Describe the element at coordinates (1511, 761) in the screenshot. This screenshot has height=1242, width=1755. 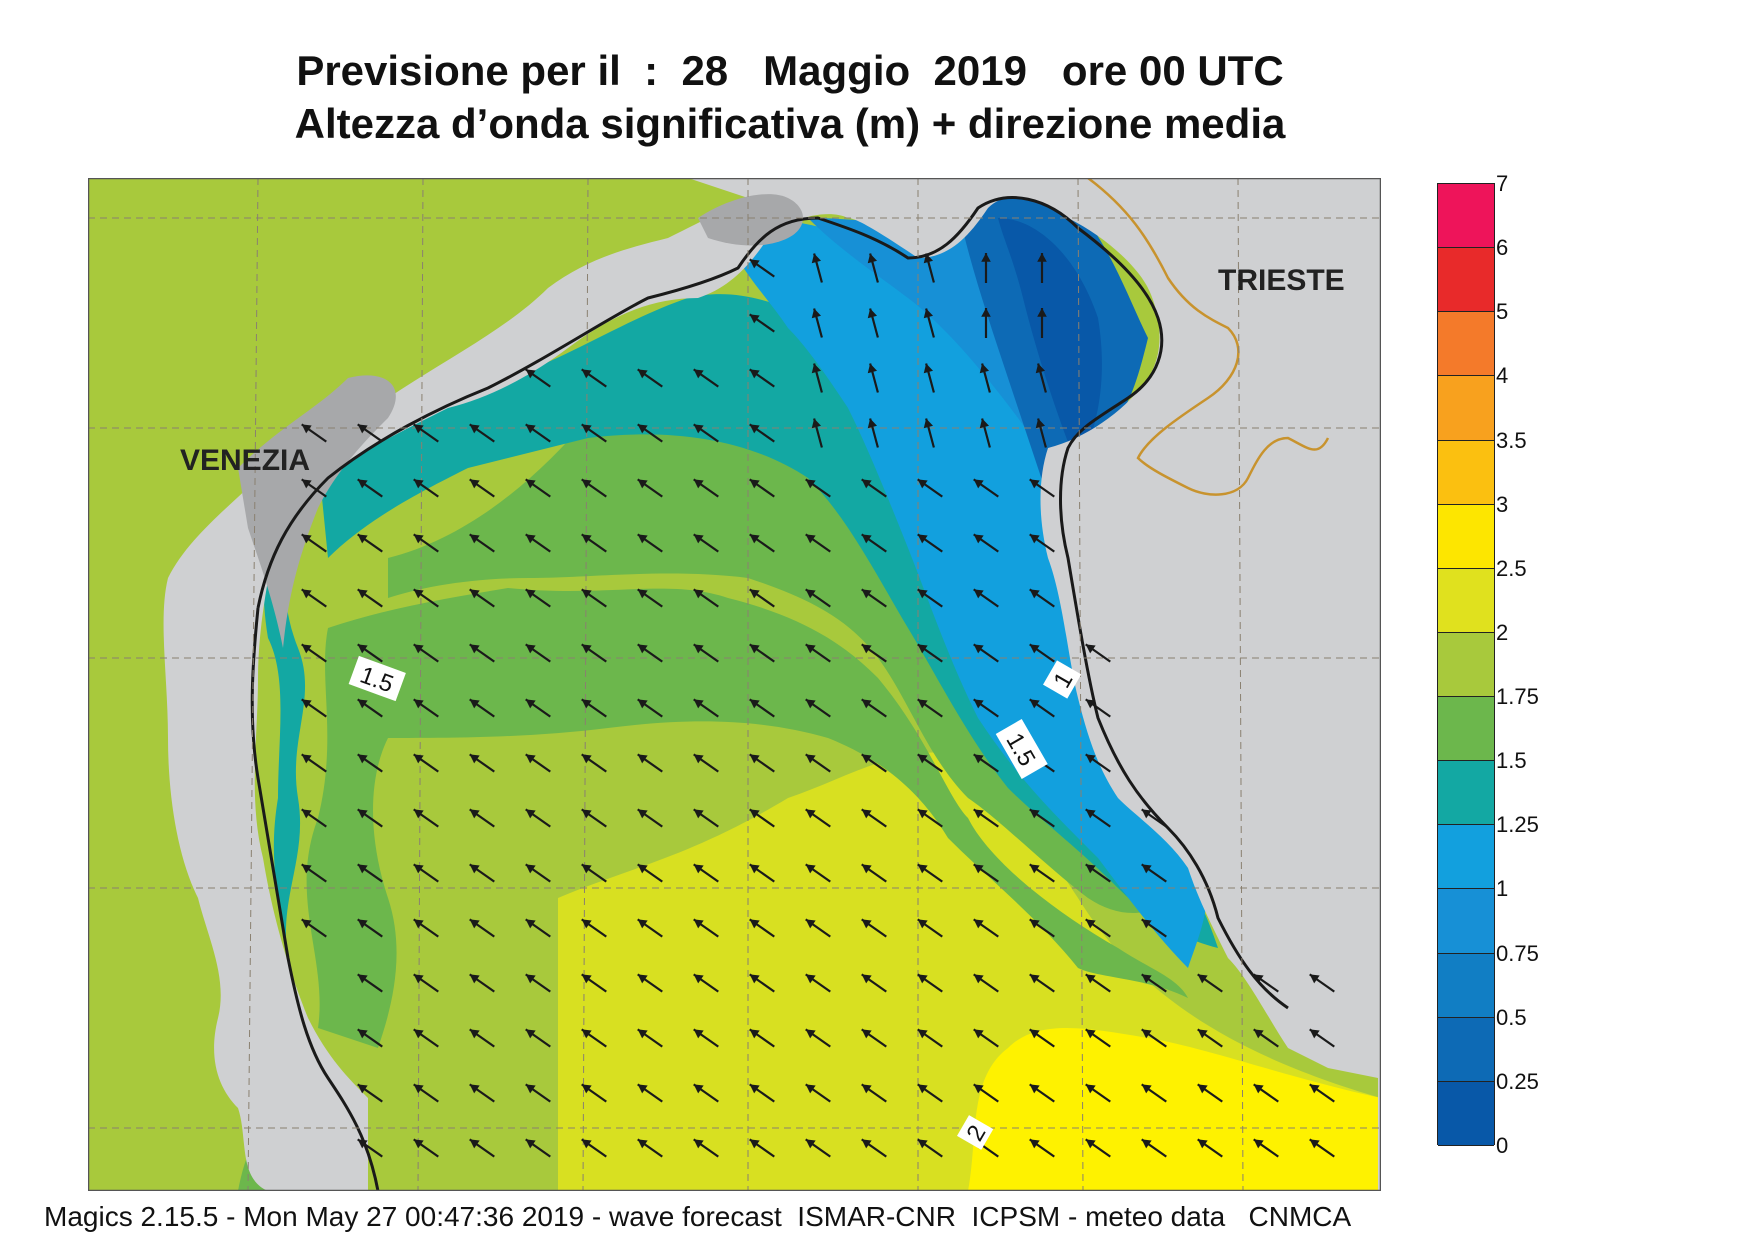
I see `colorbar-label: 1.5` at that location.